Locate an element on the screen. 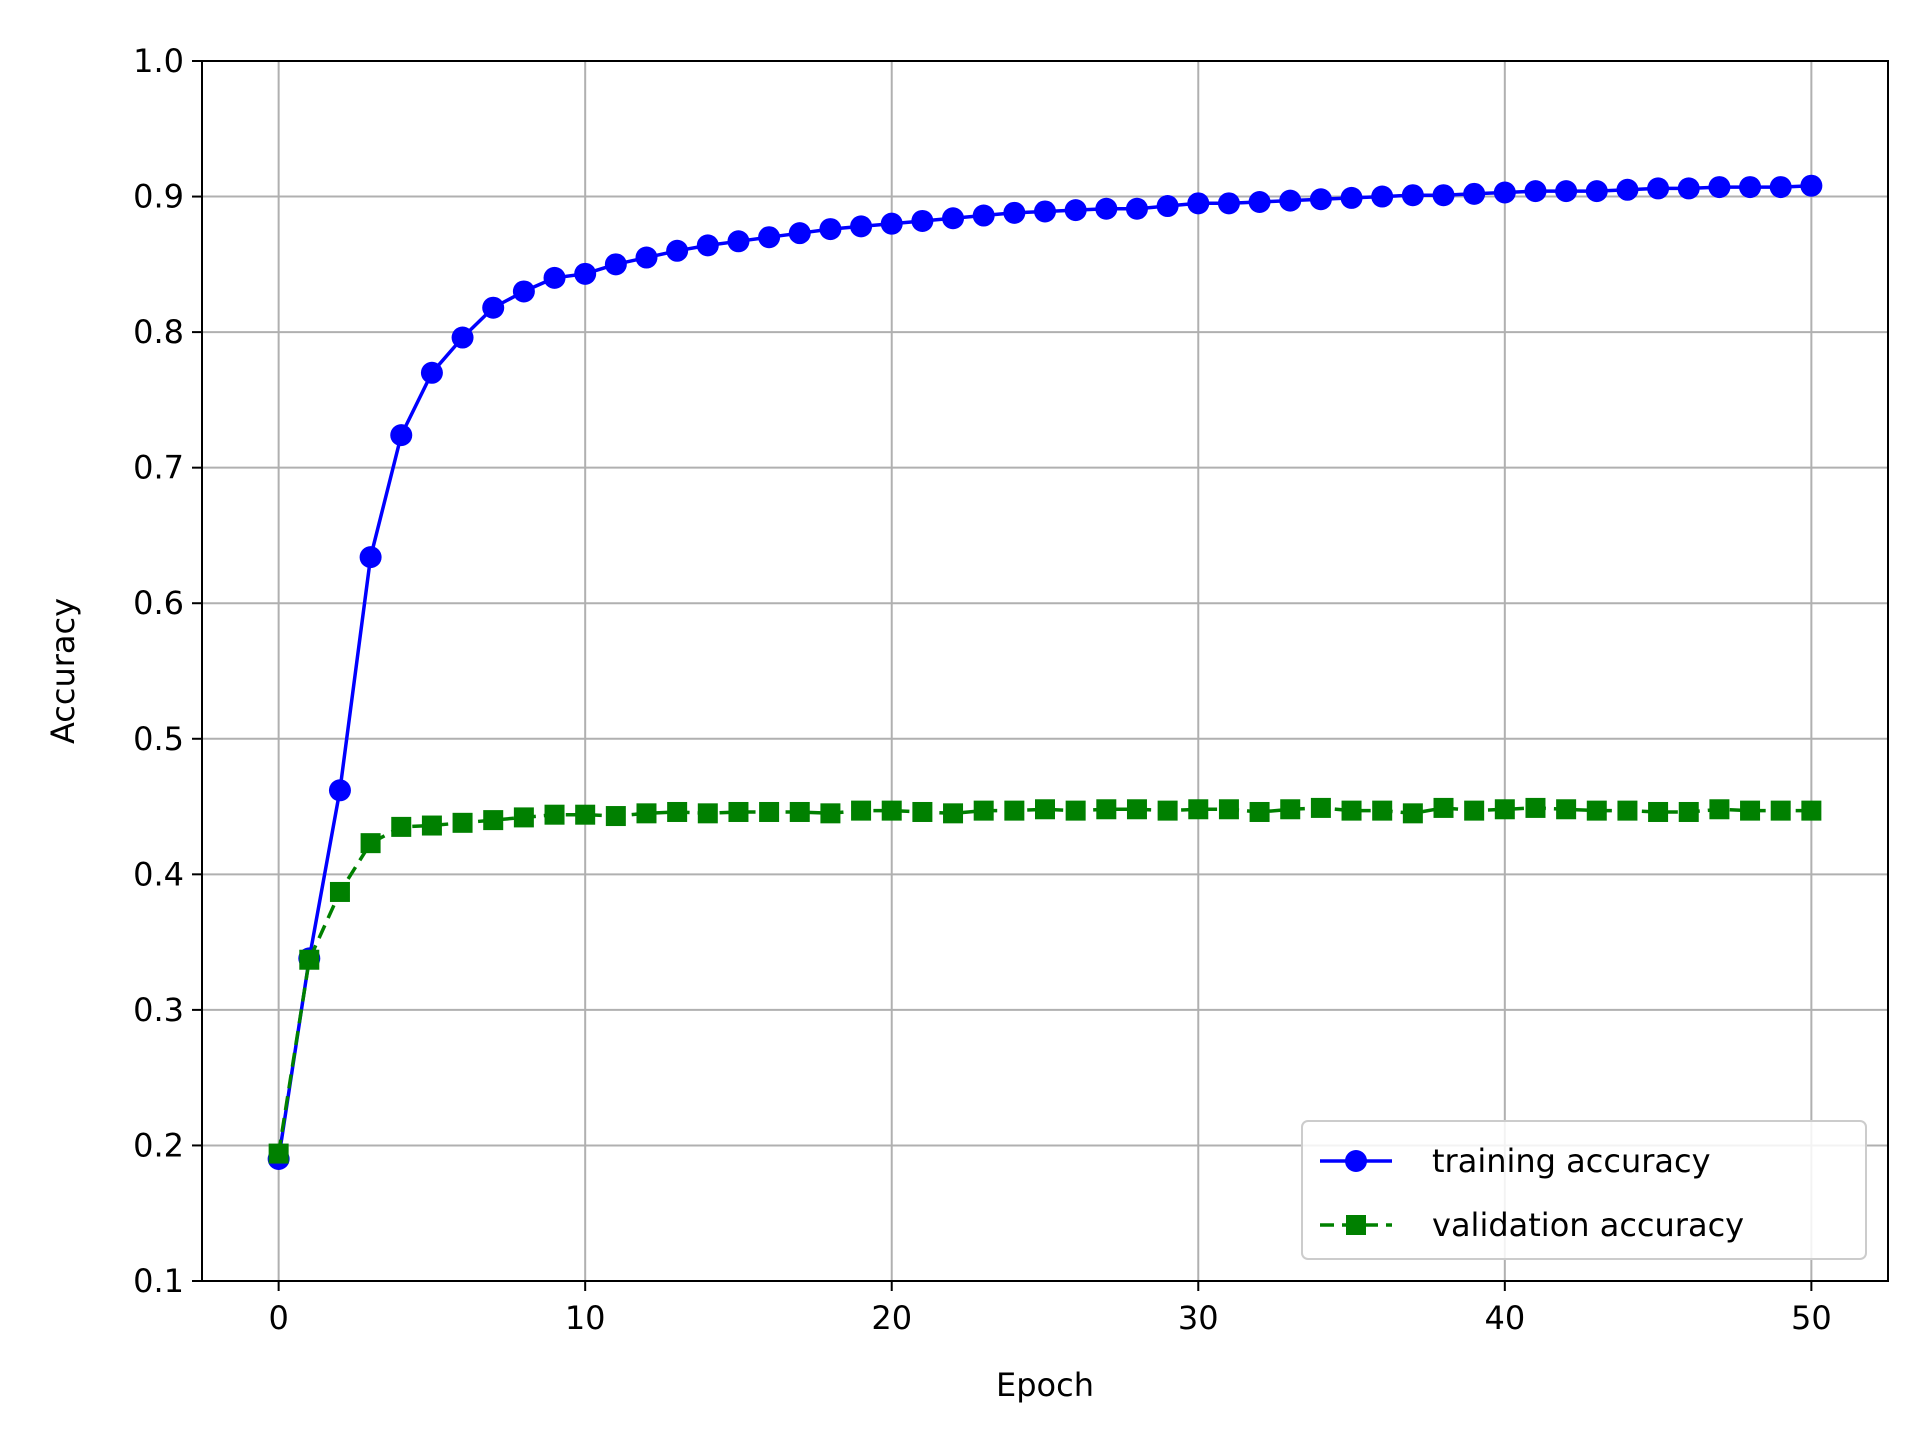 Image resolution: width=1920 pixels, height=1445 pixels. y-tick-label: 0.2 is located at coordinates (158, 1145).